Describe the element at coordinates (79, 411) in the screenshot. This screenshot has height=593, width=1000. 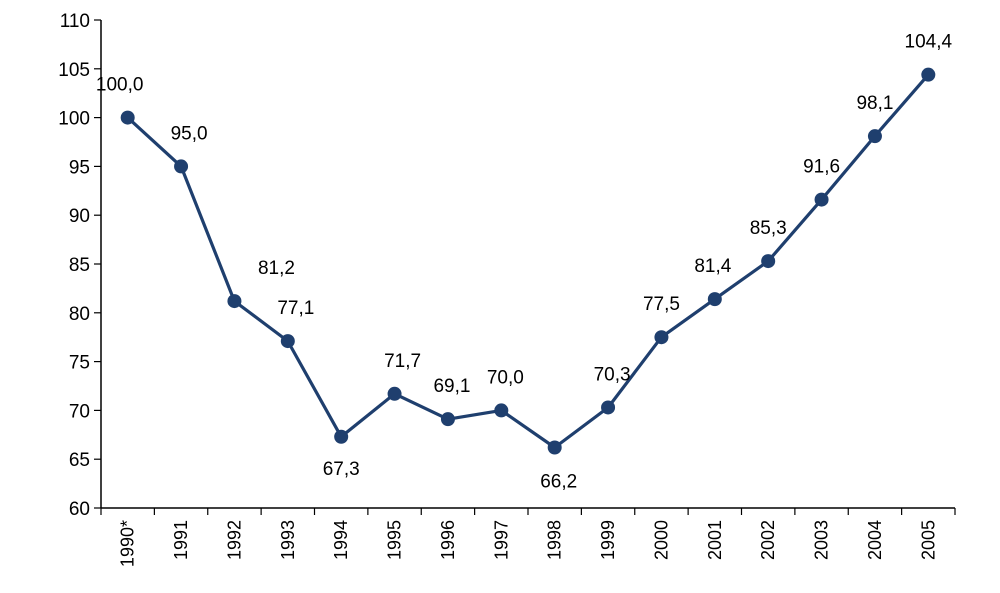
I see `y-tick-label: 70` at that location.